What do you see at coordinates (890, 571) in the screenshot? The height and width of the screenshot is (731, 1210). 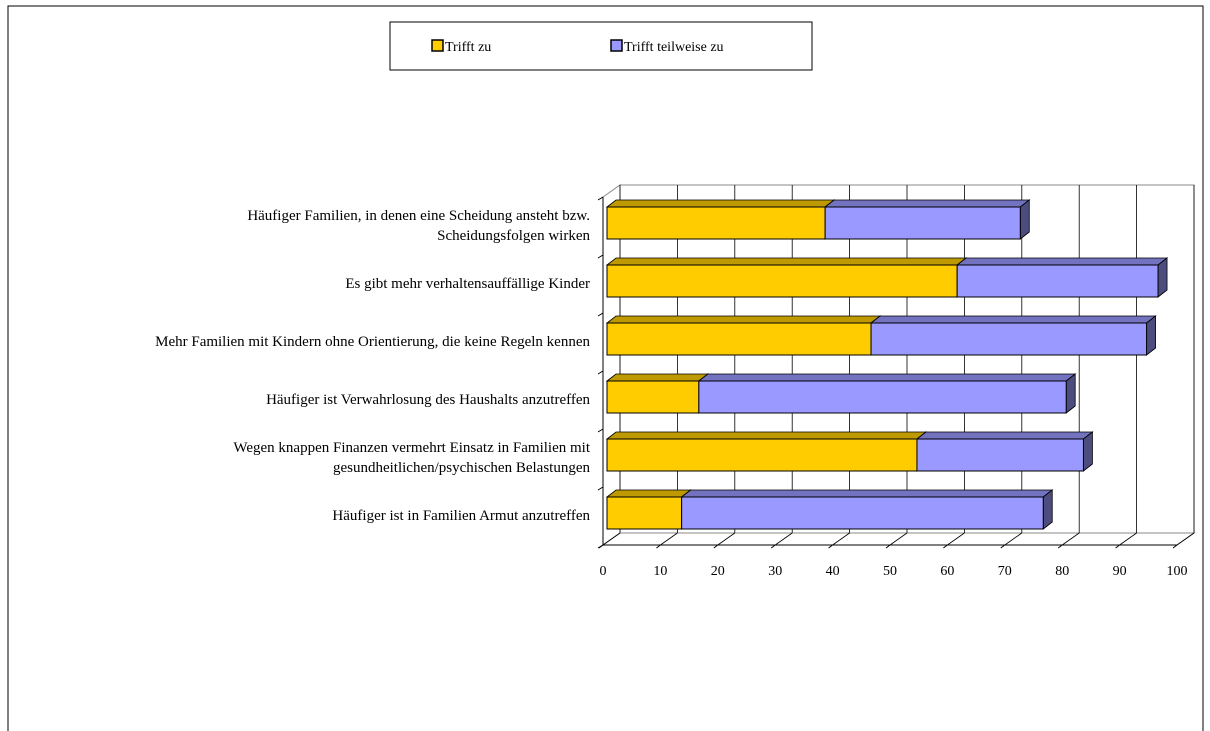 I see `x-tick-label: 50` at bounding box center [890, 571].